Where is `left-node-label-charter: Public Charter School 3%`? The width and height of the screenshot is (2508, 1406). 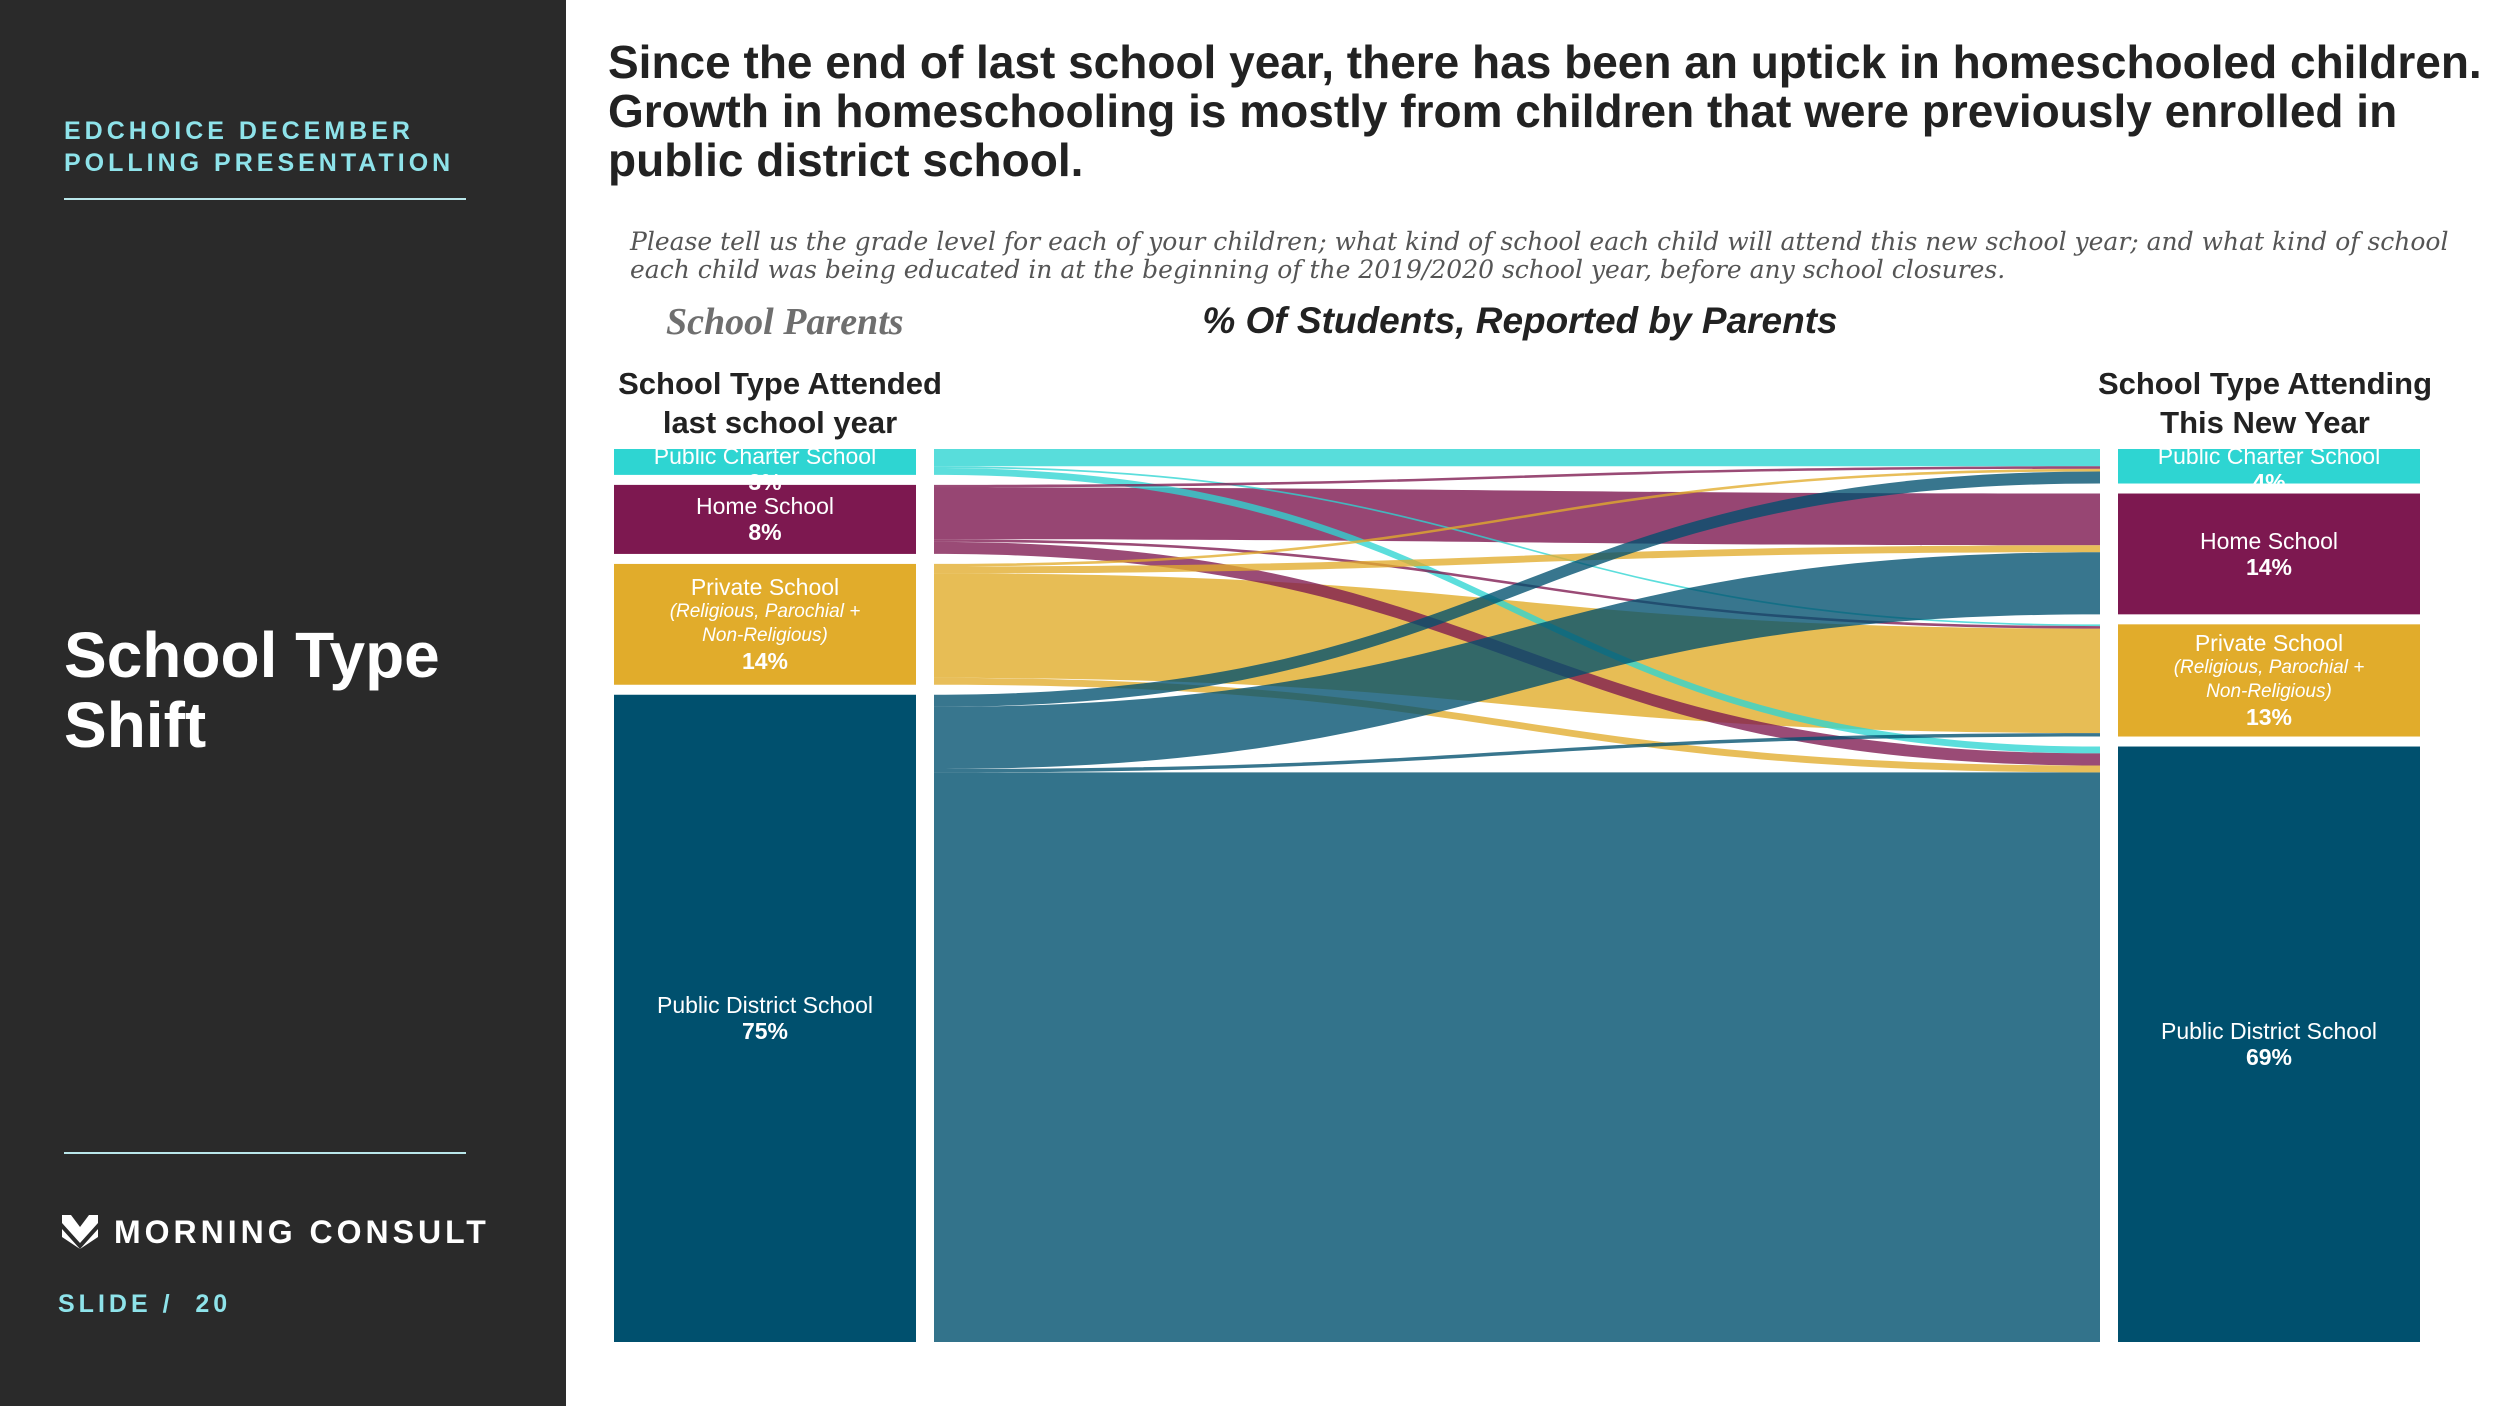 left-node-label-charter: Public Charter School 3% is located at coordinates (765, 469).